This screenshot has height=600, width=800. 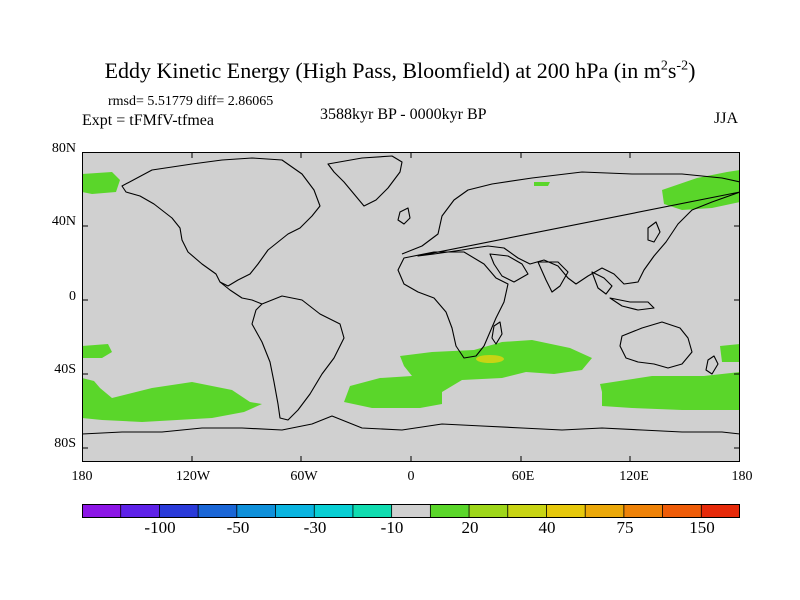 I want to click on colorbar-frame, so click(x=411, y=511).